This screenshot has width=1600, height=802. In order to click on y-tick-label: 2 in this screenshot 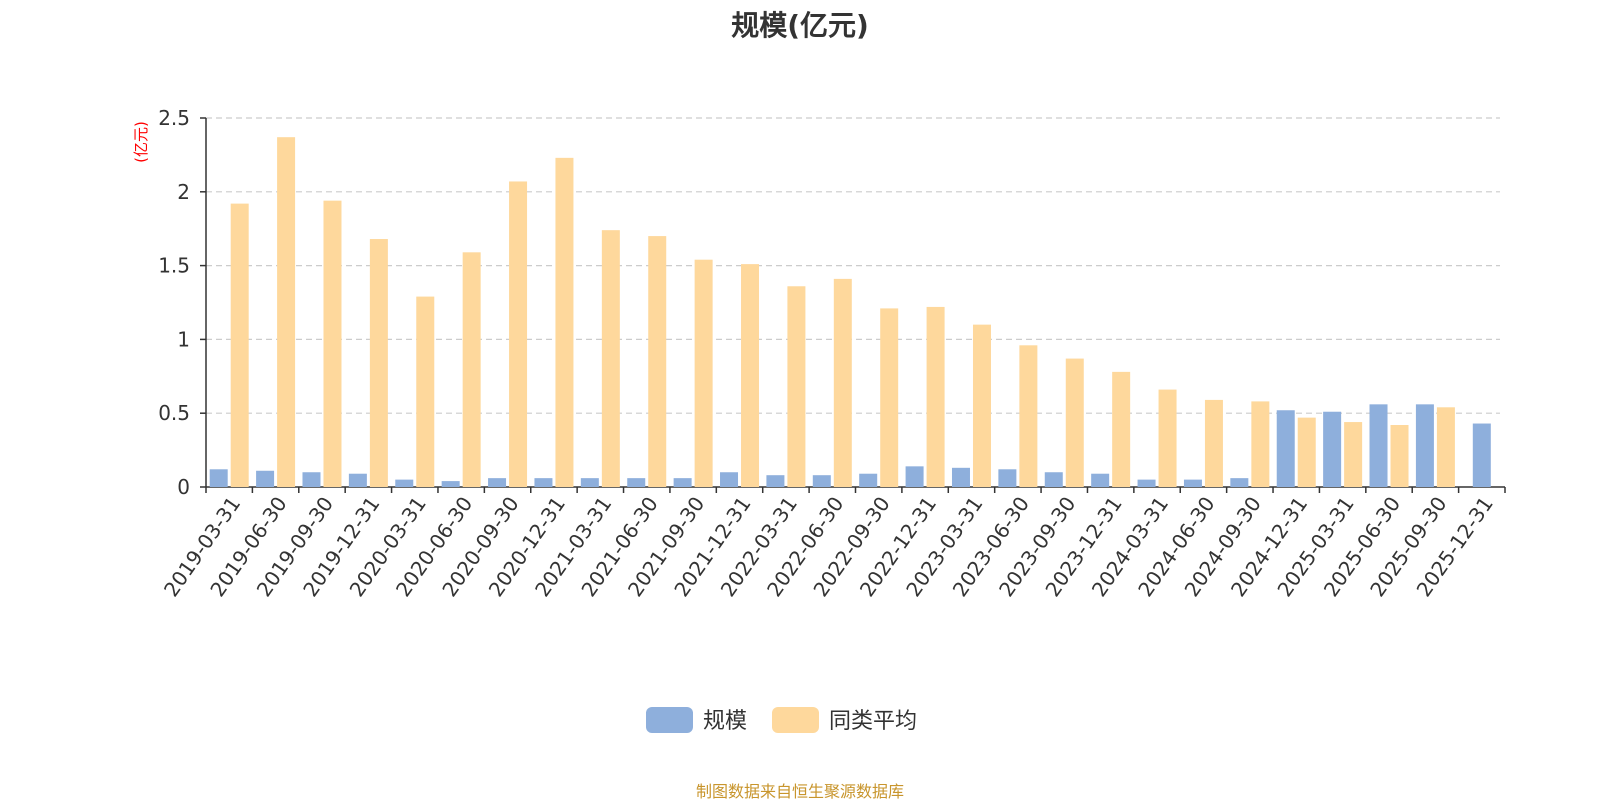, I will do `click(183, 192)`.